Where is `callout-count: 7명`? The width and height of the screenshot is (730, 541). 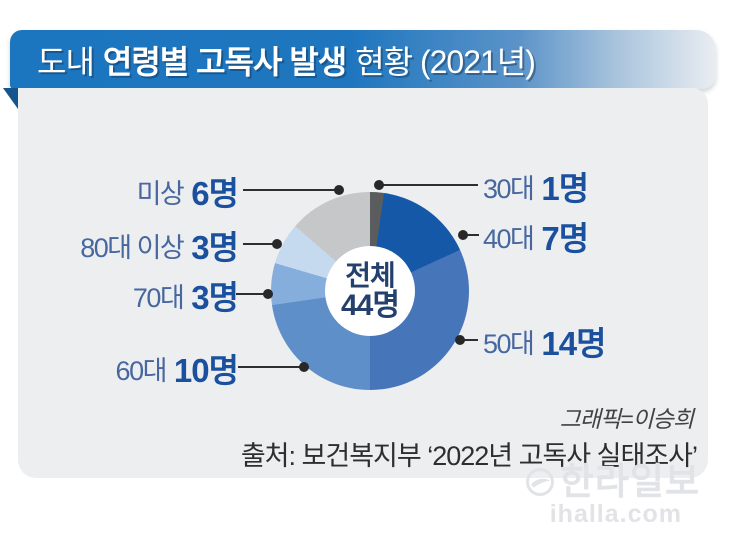 callout-count: 7명 is located at coordinates (565, 238).